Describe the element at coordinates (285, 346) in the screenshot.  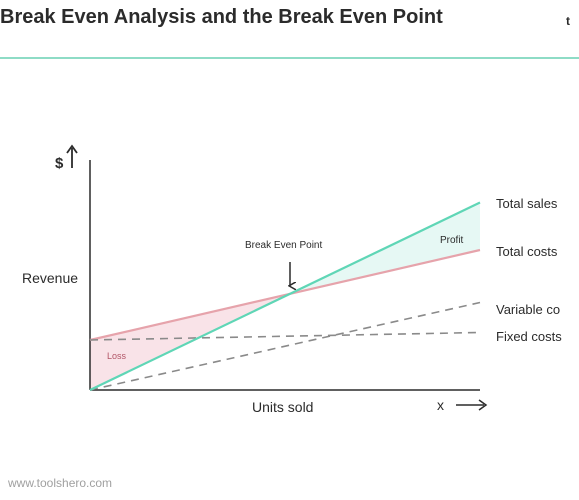
I see `series-line-variable-costs` at that location.